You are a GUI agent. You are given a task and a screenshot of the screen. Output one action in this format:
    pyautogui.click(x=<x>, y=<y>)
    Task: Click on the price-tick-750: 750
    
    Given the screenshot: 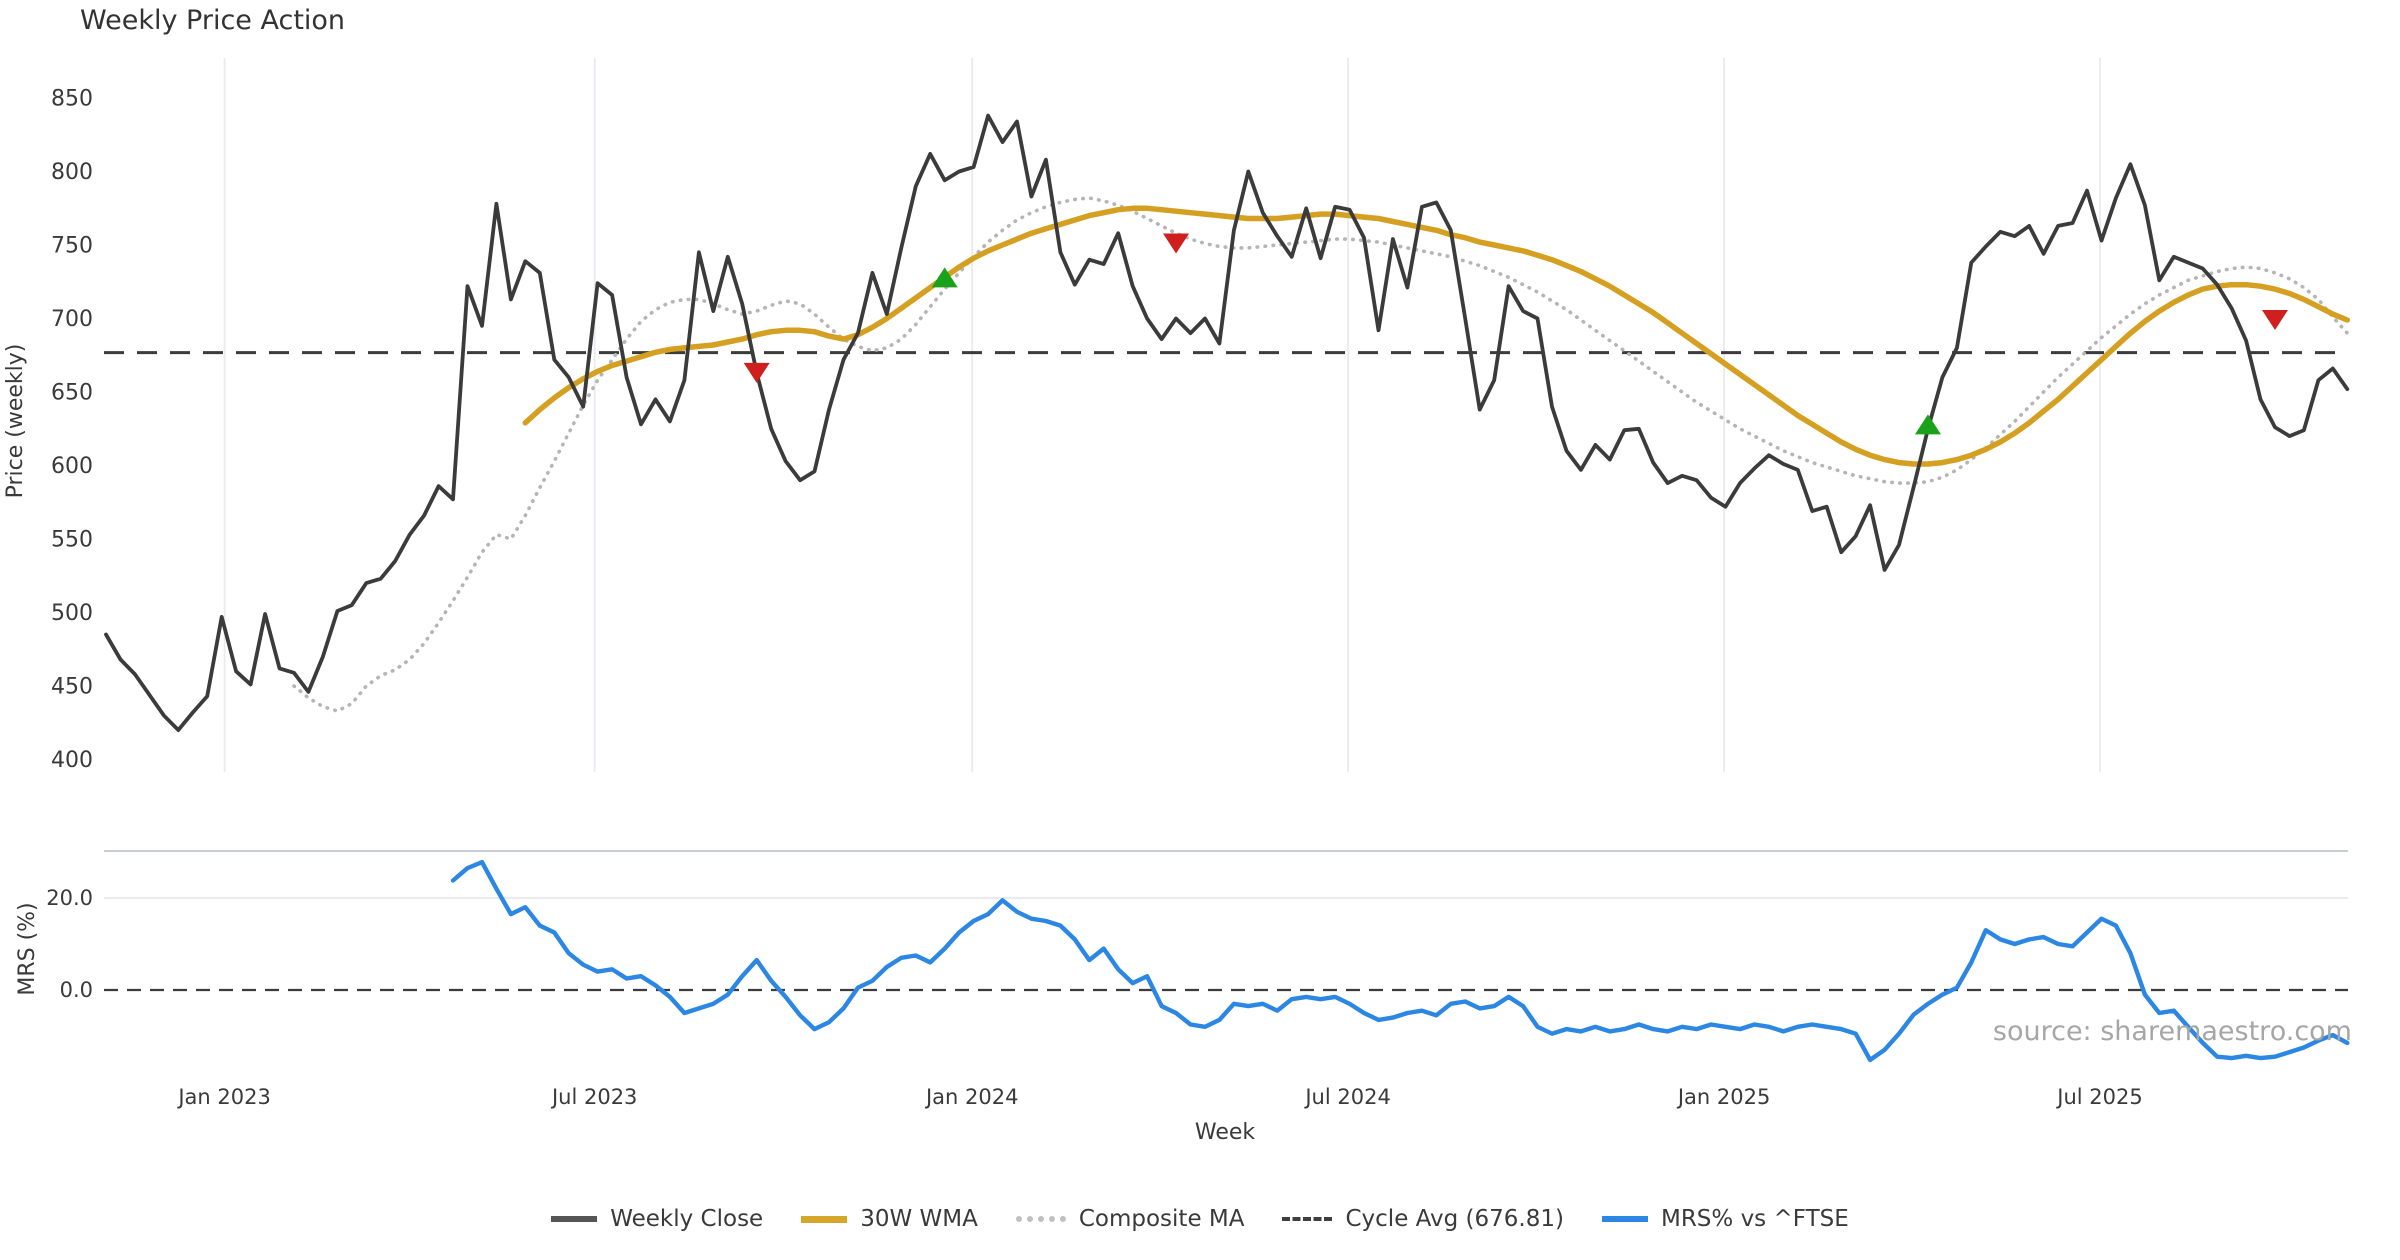 What is the action you would take?
    pyautogui.click(x=72, y=246)
    